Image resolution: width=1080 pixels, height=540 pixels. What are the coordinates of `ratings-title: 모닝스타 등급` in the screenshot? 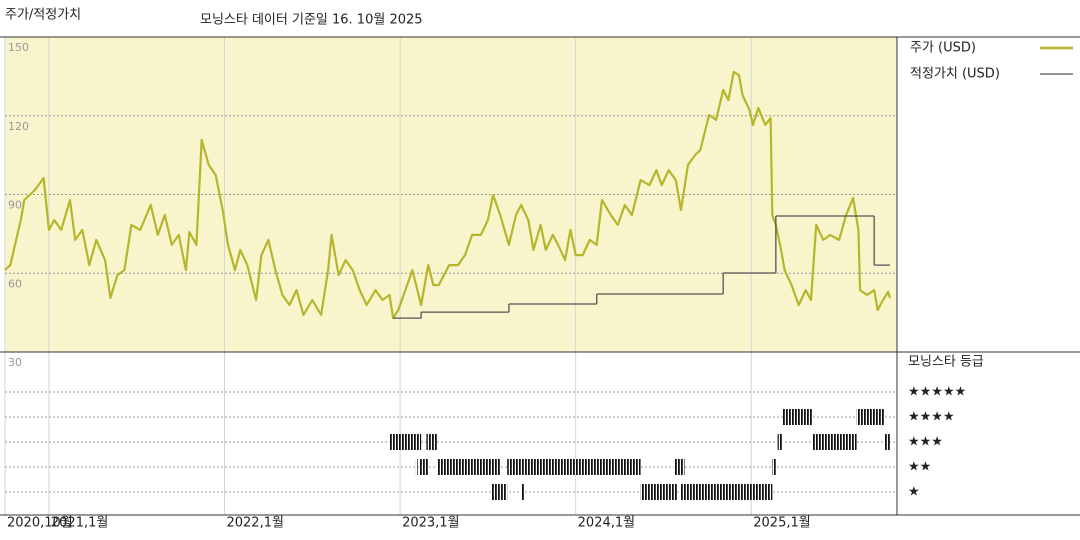 It's located at (946, 362).